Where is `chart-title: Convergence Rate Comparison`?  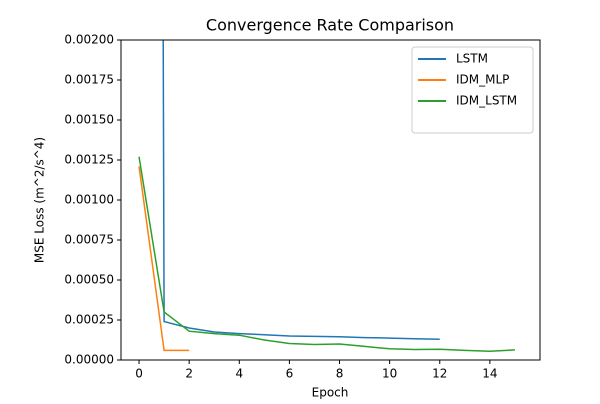 chart-title: Convergence Rate Comparison is located at coordinates (330, 25).